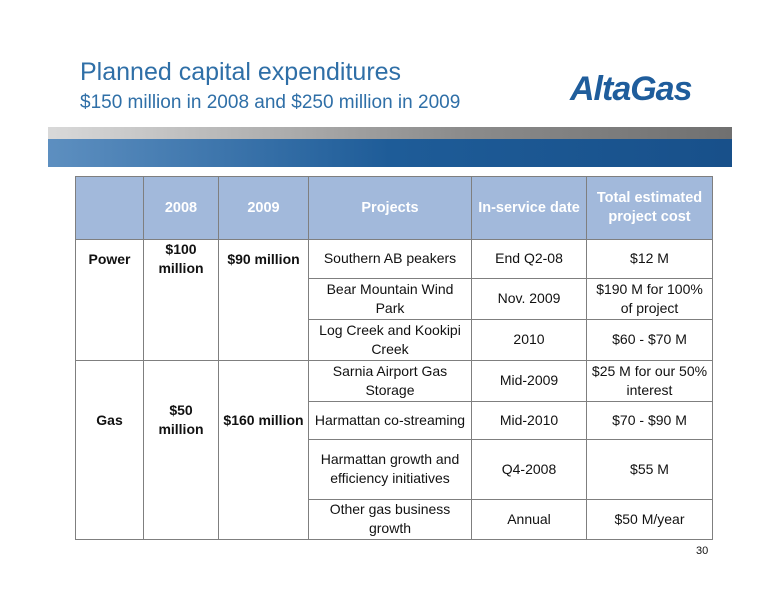 The width and height of the screenshot is (776, 600). Describe the element at coordinates (529, 519) in the screenshot. I see `date-cell: Annual` at that location.